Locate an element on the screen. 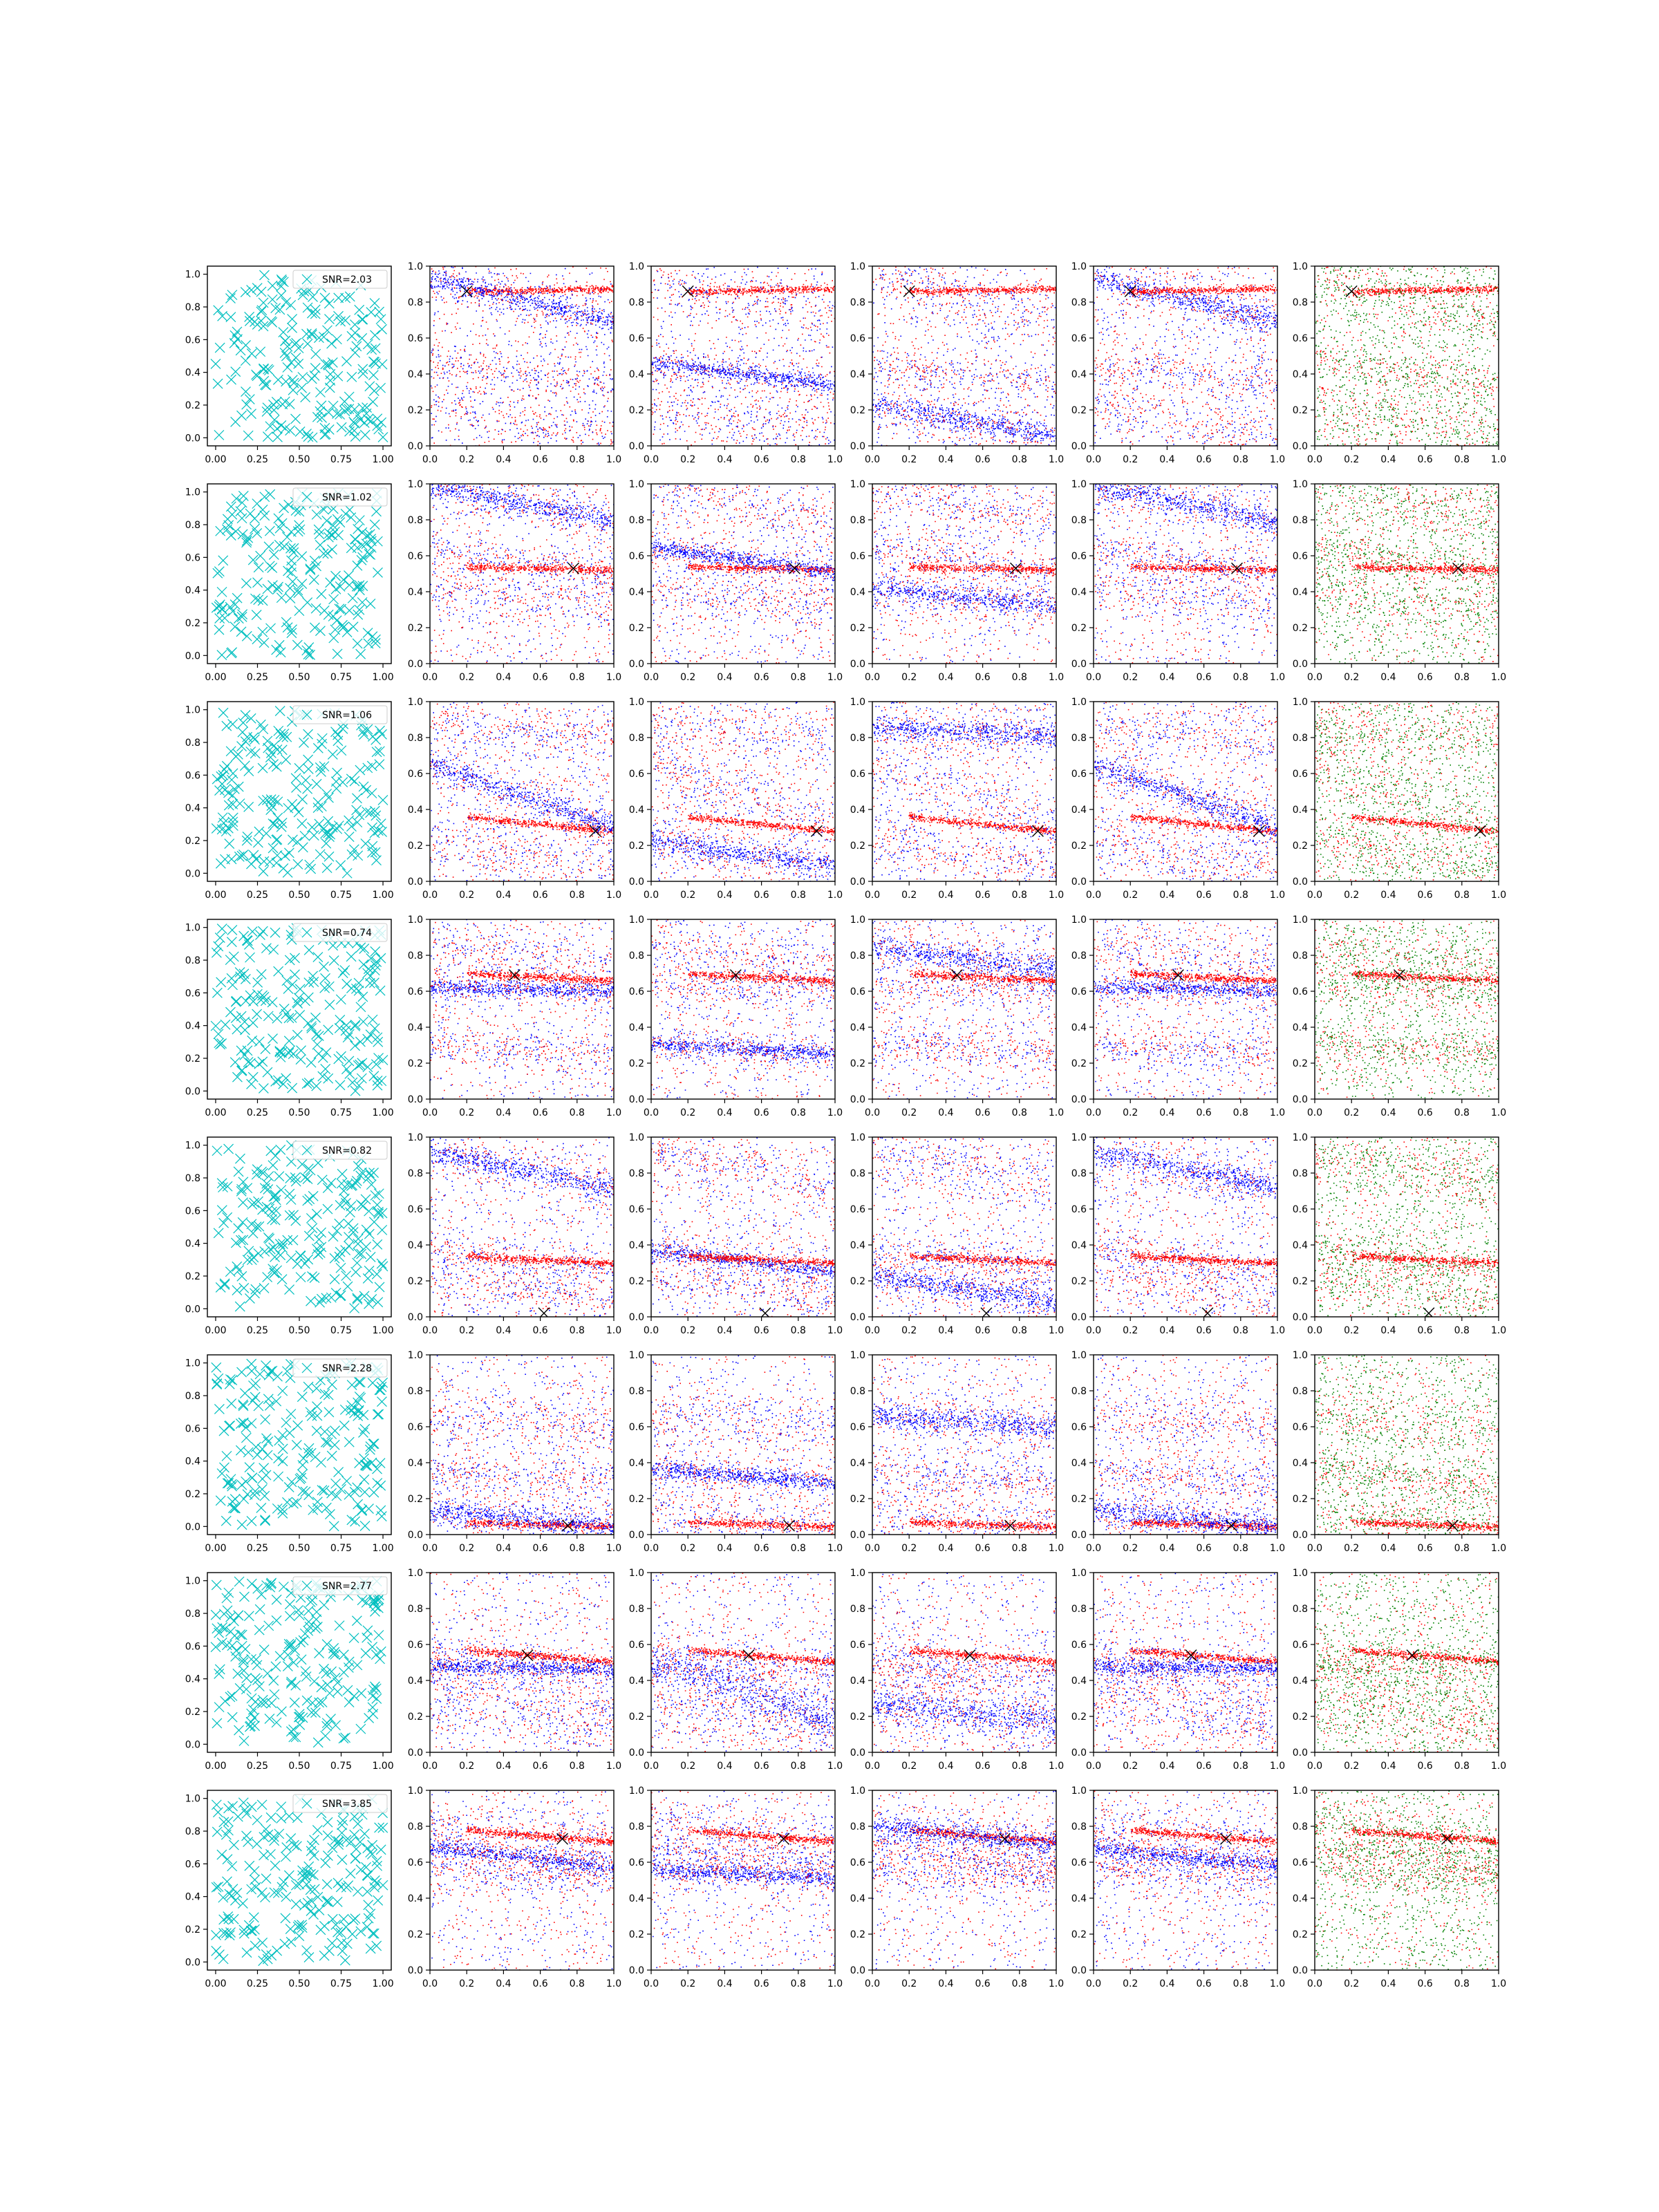 This screenshot has width=1659, height=2212. legend-label: SNR=1.02 is located at coordinates (347, 497).